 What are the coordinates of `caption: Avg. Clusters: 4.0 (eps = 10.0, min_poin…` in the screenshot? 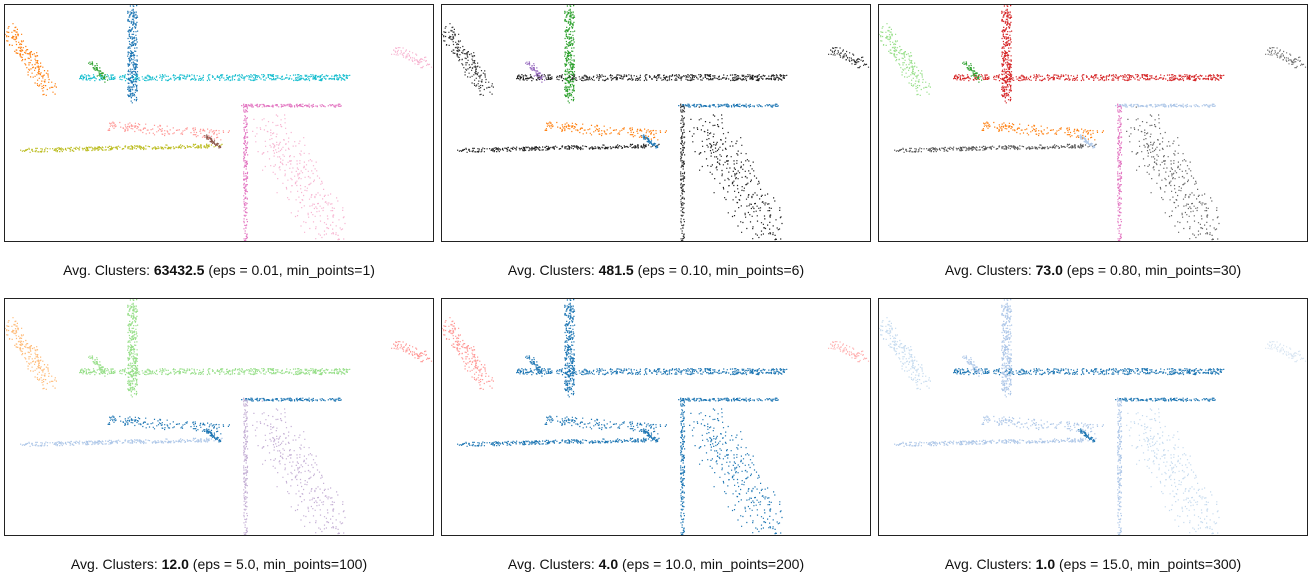 It's located at (656, 564).